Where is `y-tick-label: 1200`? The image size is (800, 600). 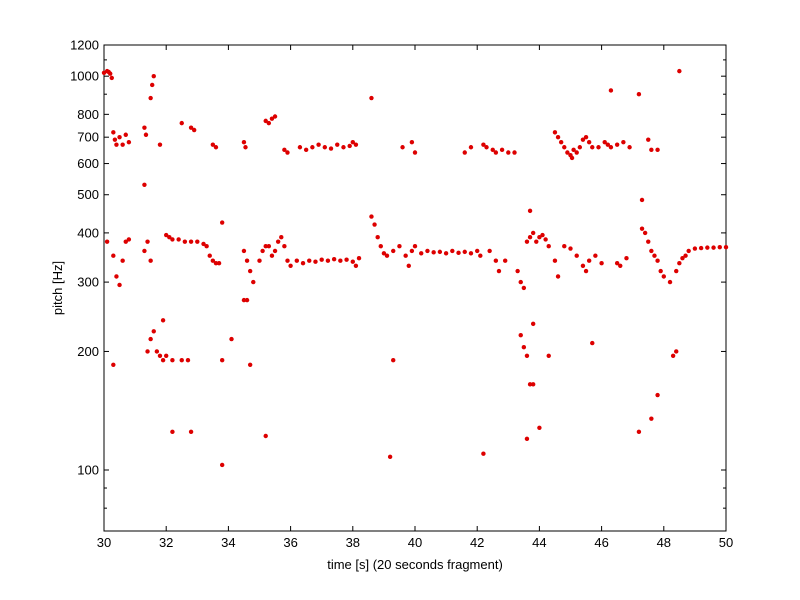 y-tick-label: 1200 is located at coordinates (84, 45).